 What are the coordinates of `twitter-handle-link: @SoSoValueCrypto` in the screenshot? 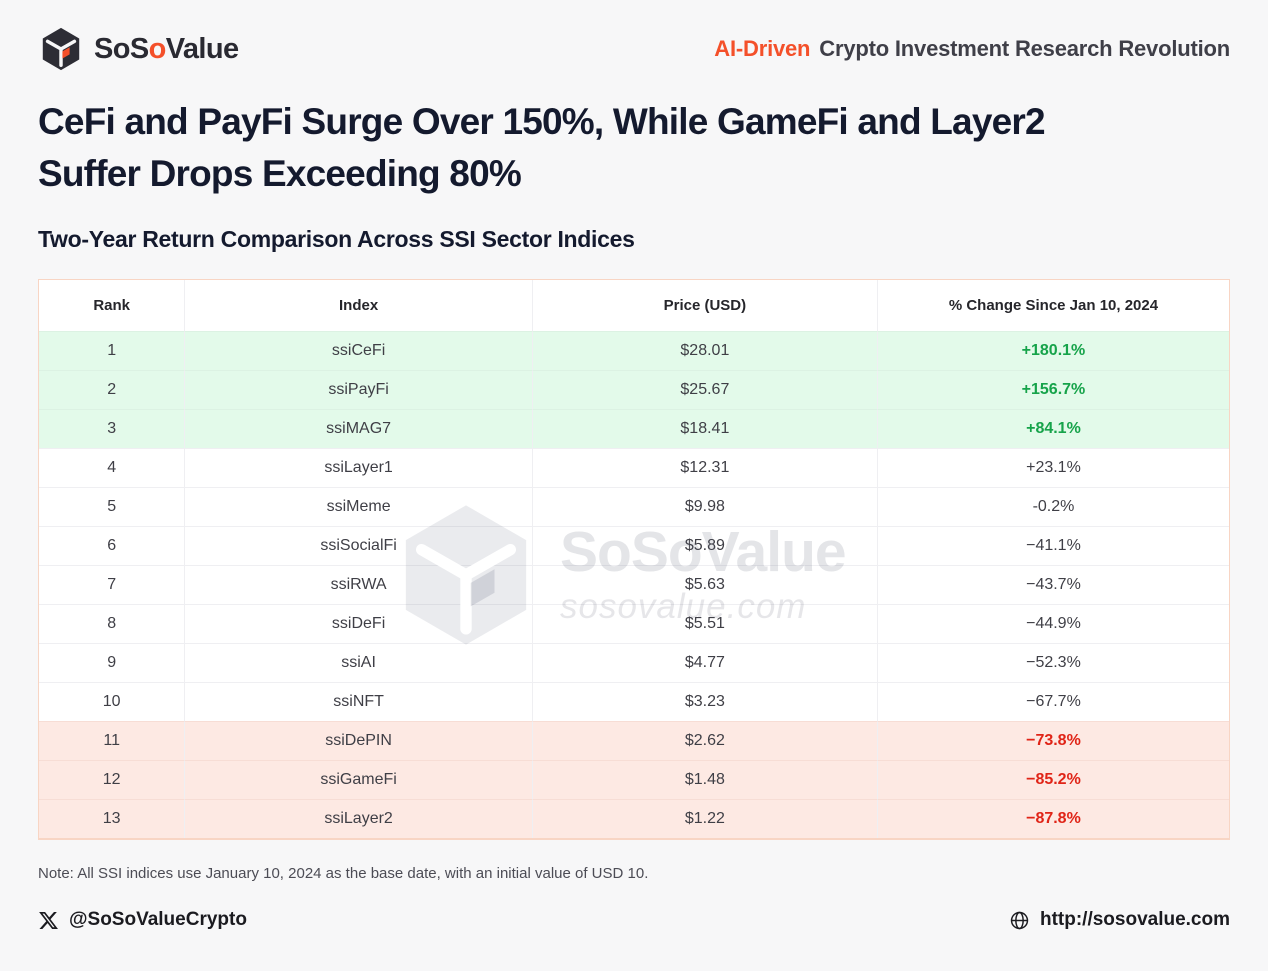 It's located at (142, 920).